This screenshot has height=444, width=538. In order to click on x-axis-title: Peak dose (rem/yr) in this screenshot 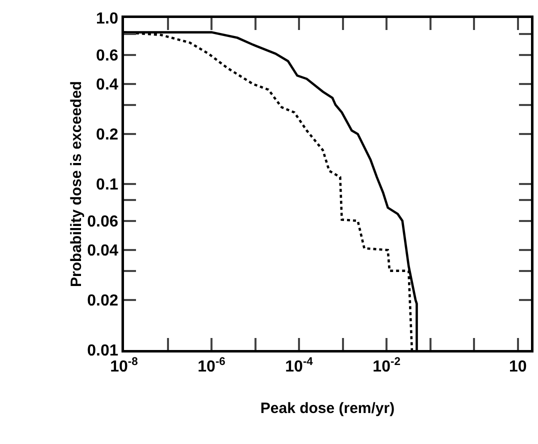, I will do `click(327, 408)`.